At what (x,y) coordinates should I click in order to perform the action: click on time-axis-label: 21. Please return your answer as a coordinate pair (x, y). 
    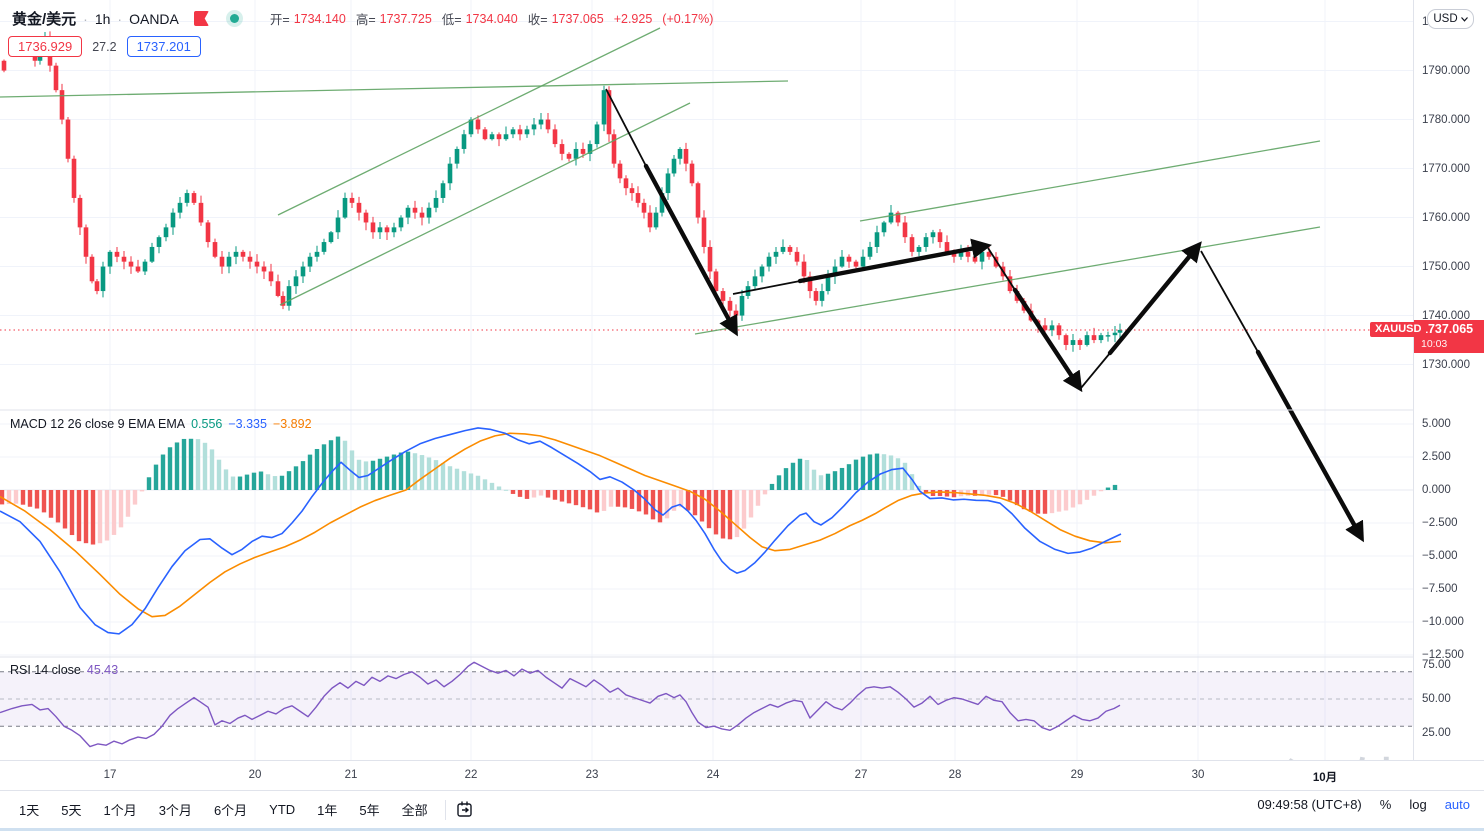
    Looking at the image, I should click on (351, 775).